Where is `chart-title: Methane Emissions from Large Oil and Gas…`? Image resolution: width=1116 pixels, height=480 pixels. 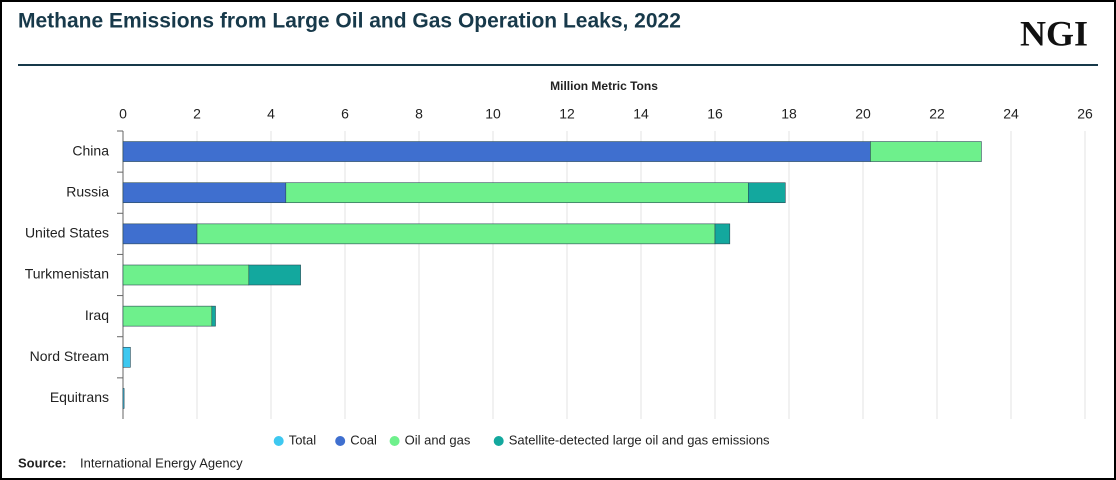 chart-title: Methane Emissions from Large Oil and Gas… is located at coordinates (349, 21).